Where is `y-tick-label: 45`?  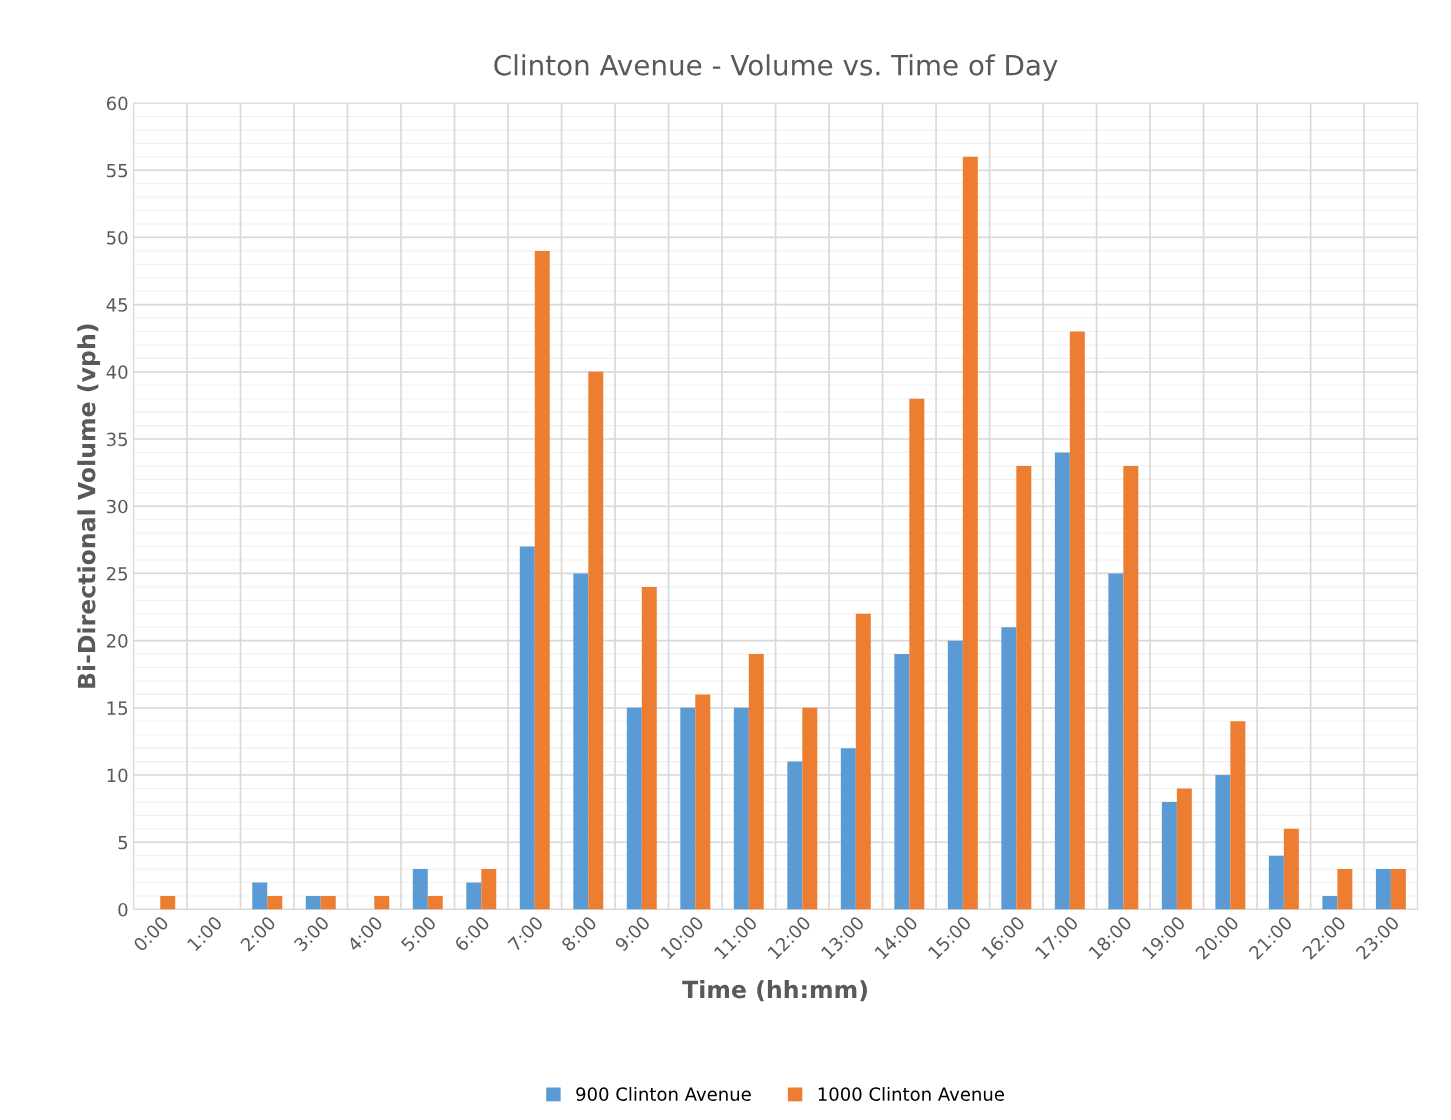 y-tick-label: 45 is located at coordinates (117, 305).